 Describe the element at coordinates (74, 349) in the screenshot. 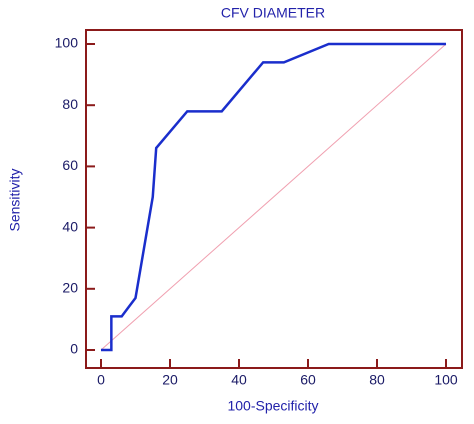

I see `y-tick-label: 0` at that location.